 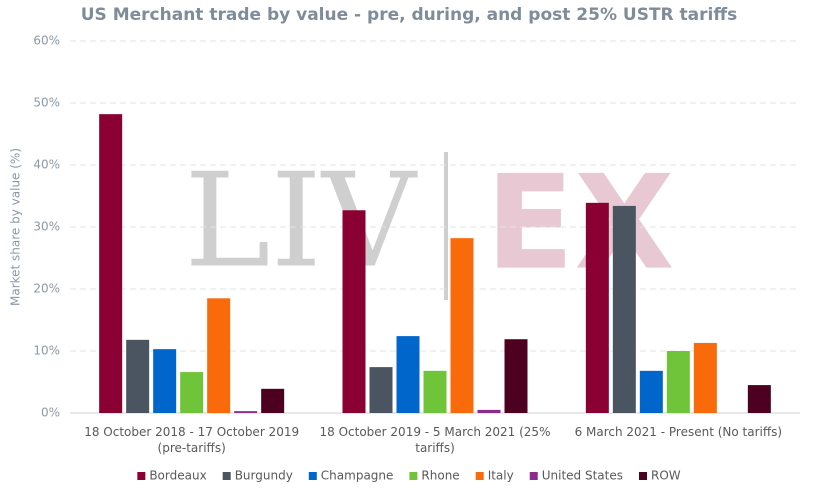 I want to click on y-tick-label: 60%, so click(x=46, y=41).